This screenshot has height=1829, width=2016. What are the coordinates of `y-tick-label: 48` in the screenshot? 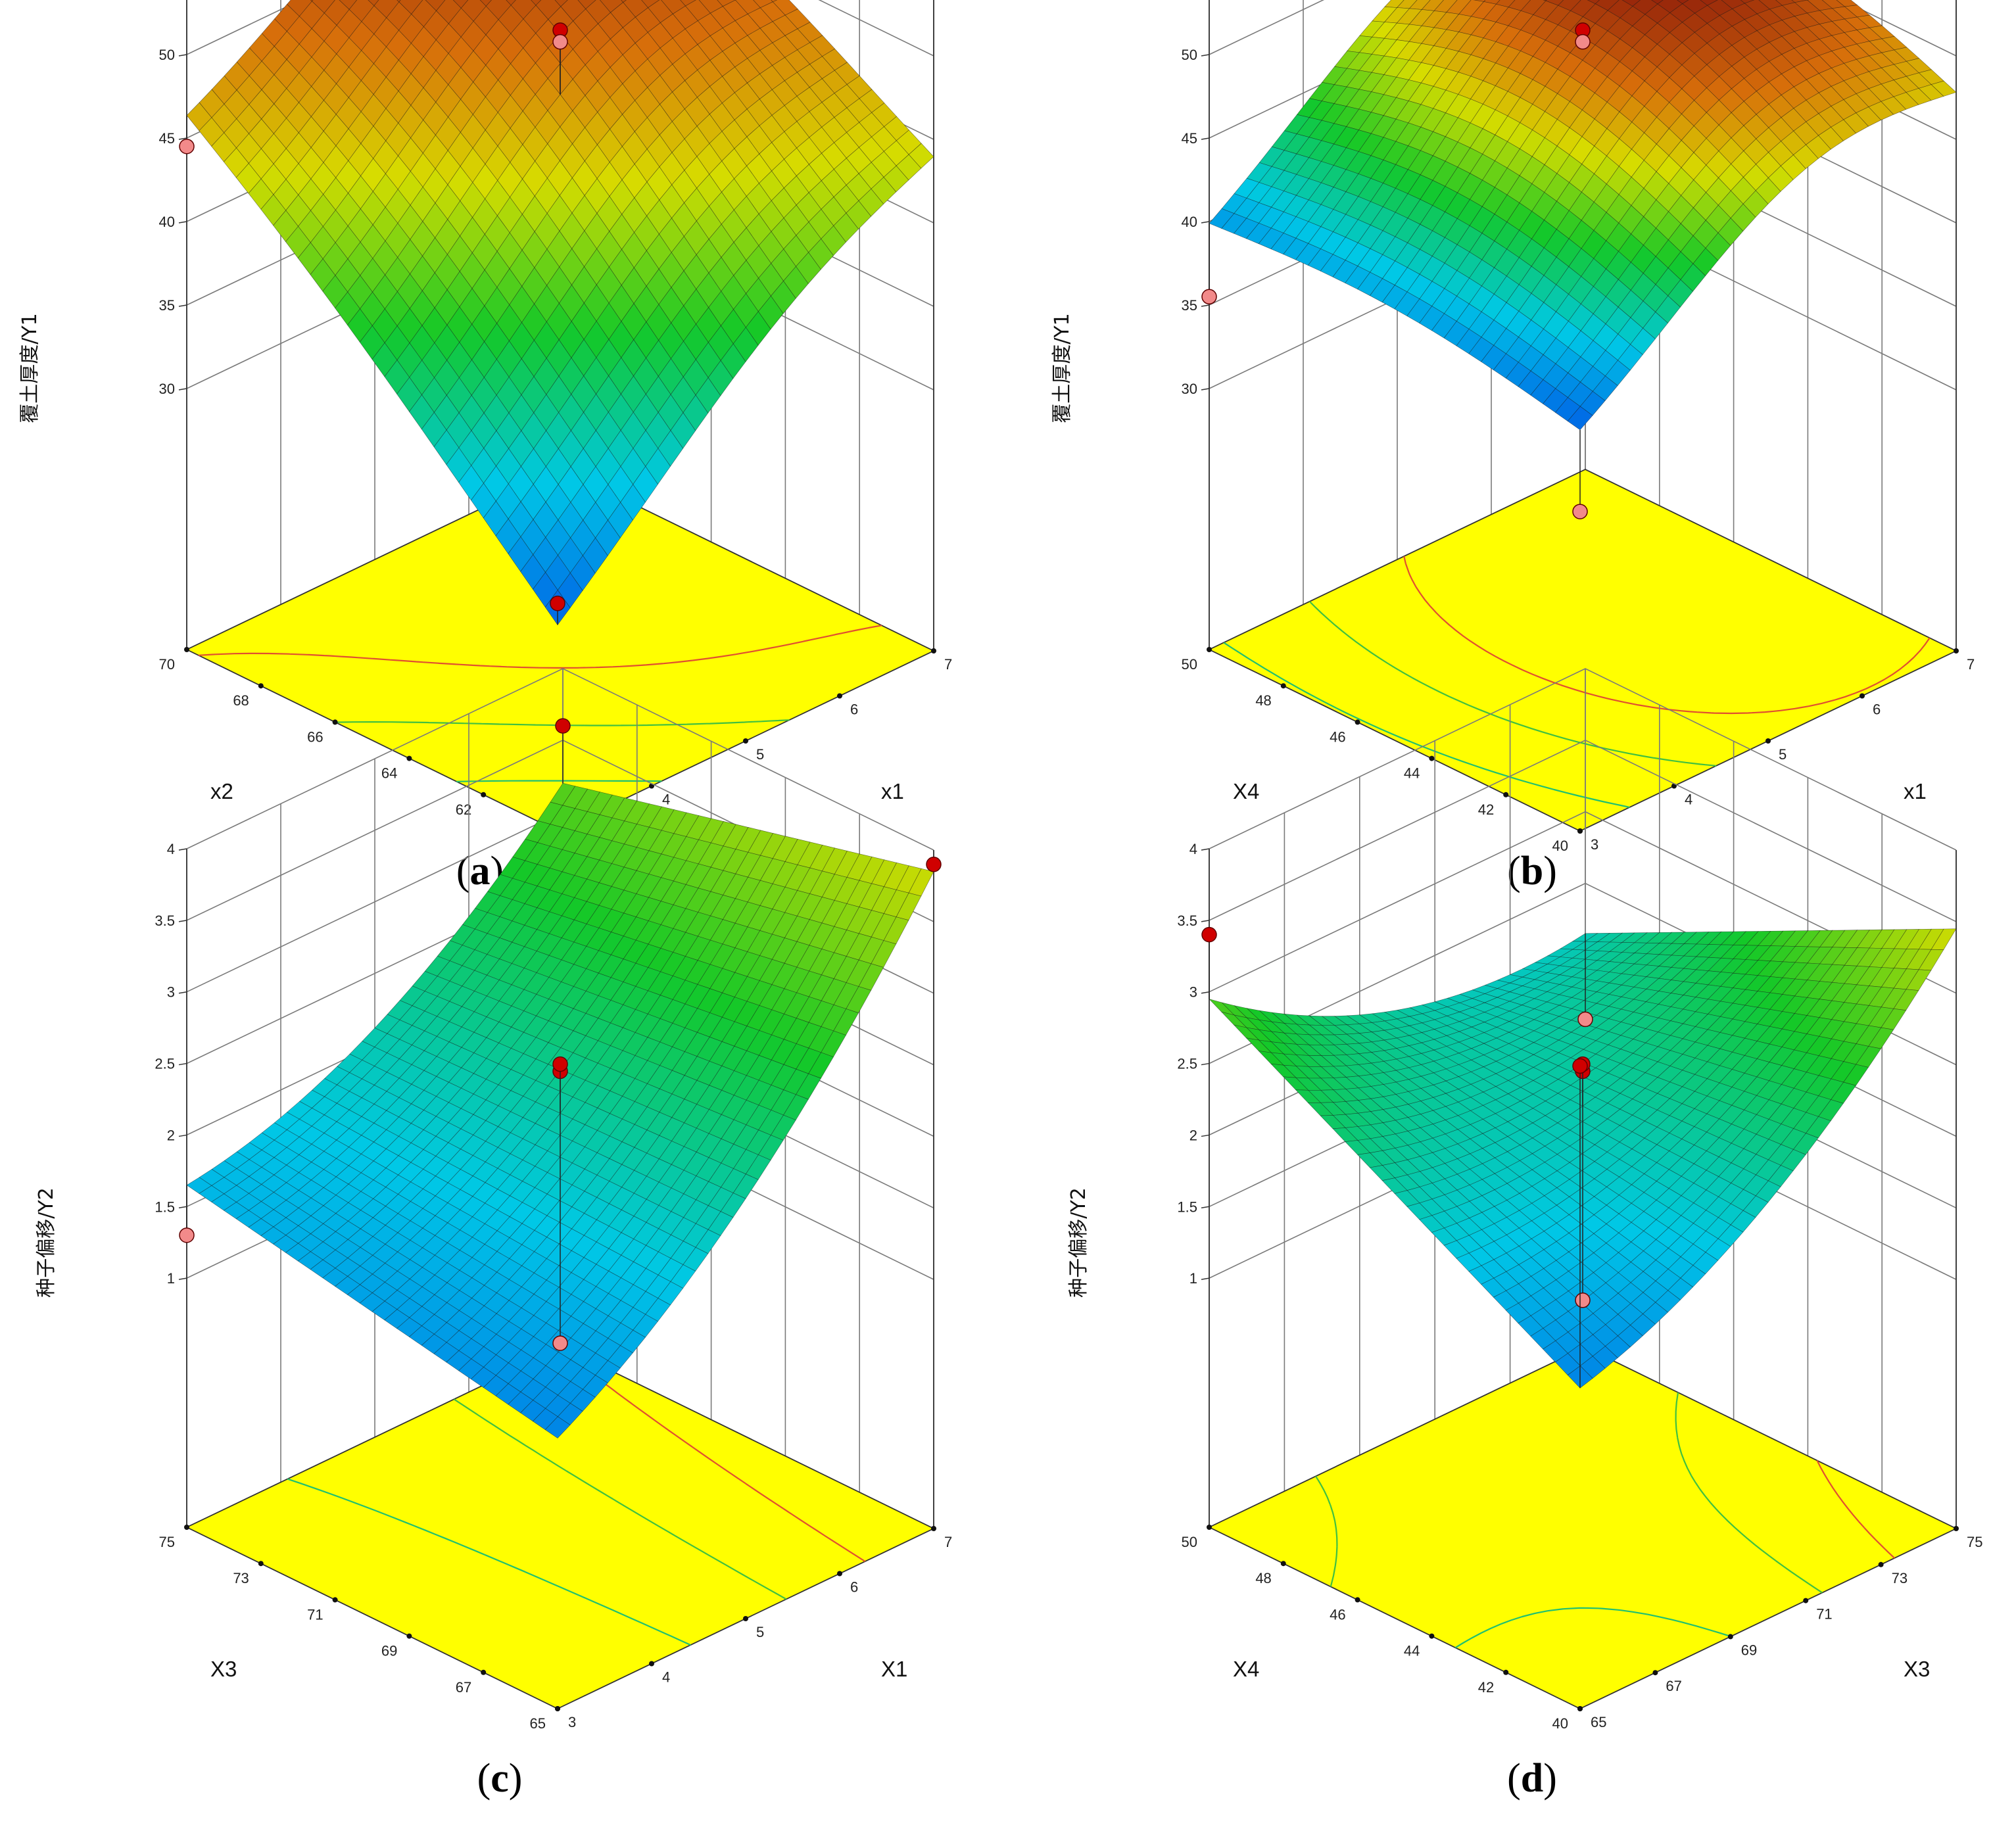 It's located at (1263, 700).